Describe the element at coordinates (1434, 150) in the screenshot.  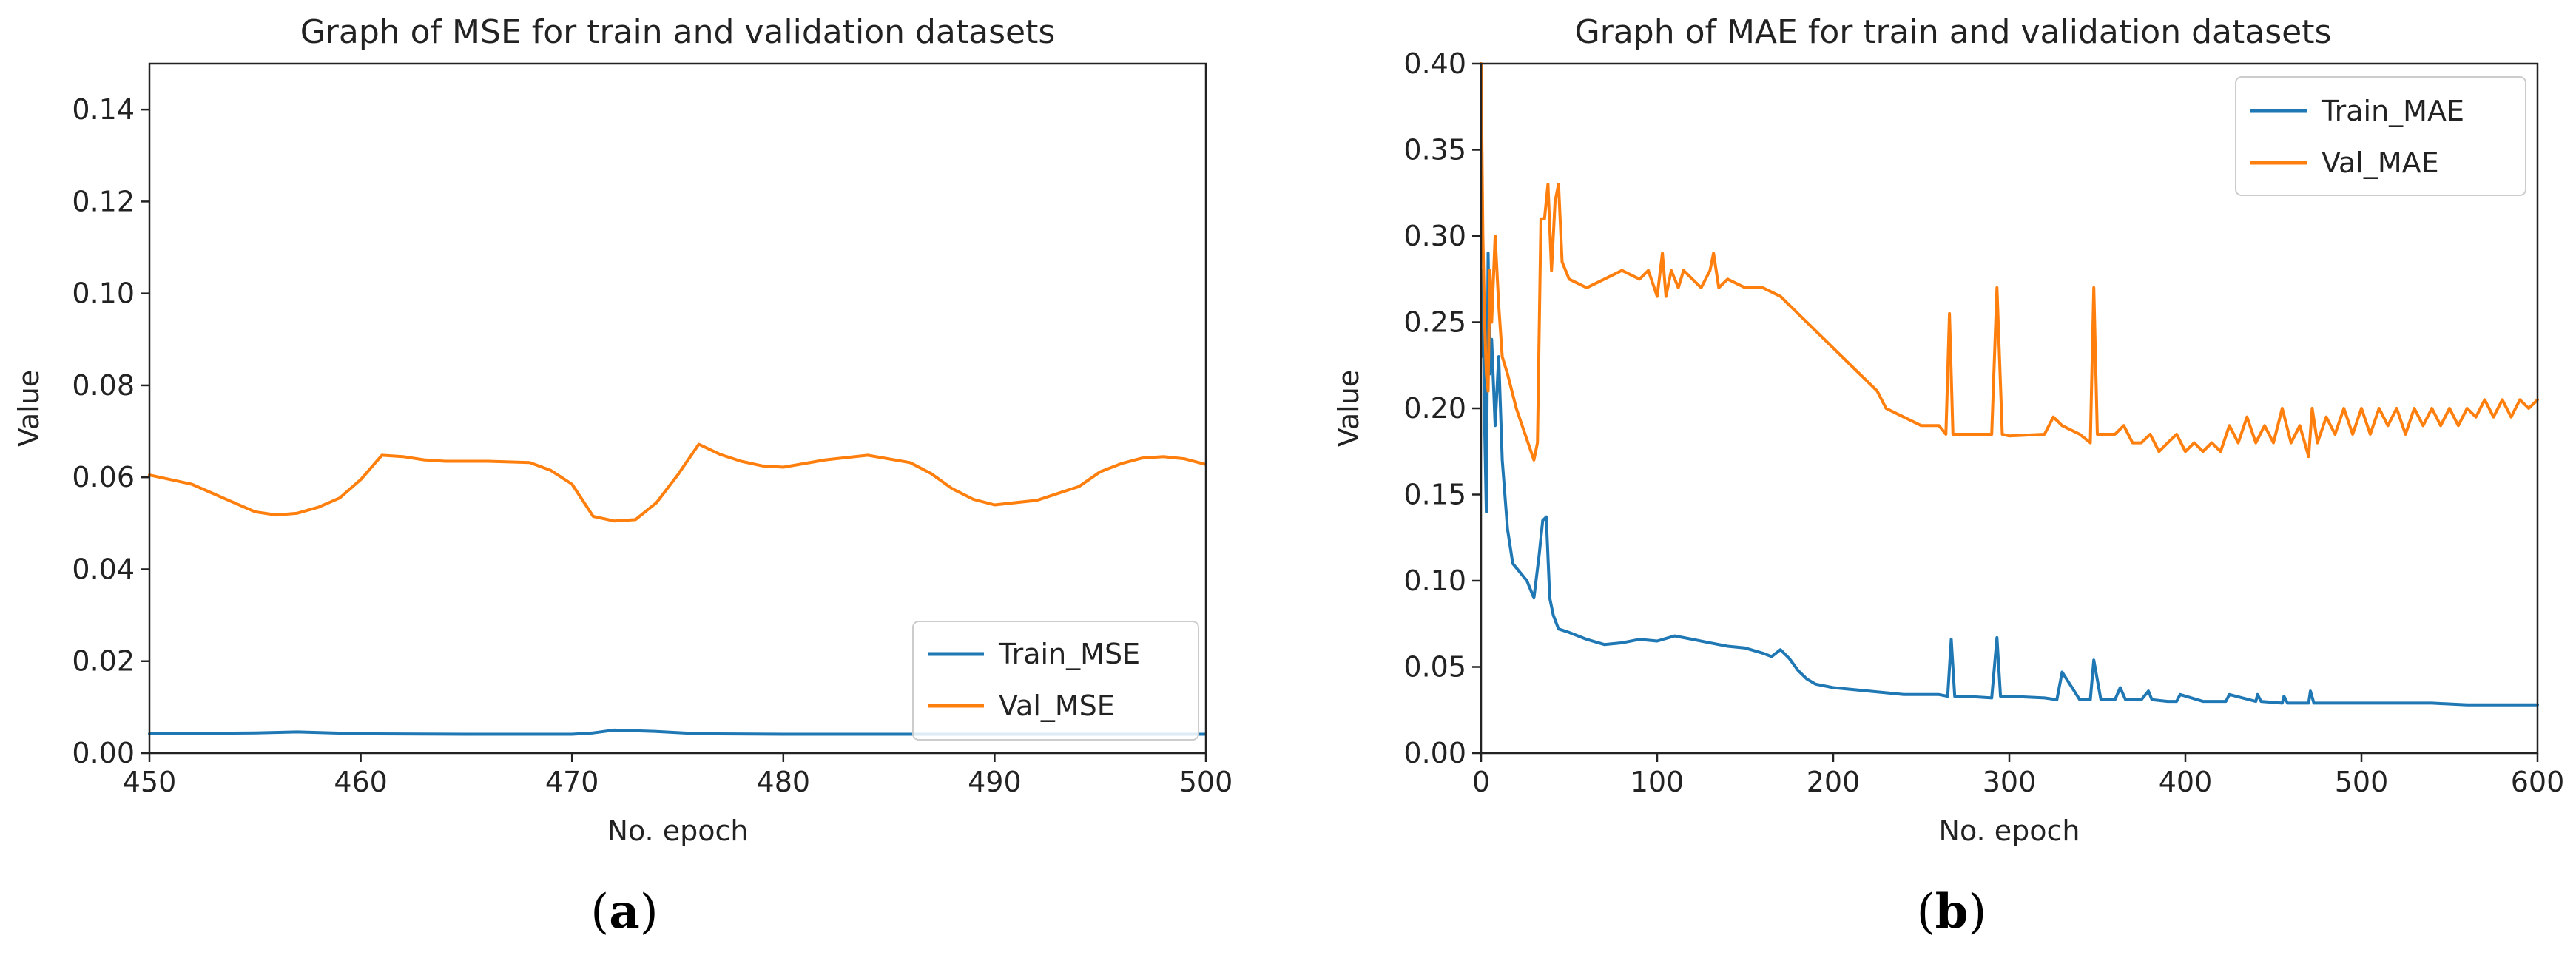
I see `chart-b-y-tick-label: 0.35` at that location.